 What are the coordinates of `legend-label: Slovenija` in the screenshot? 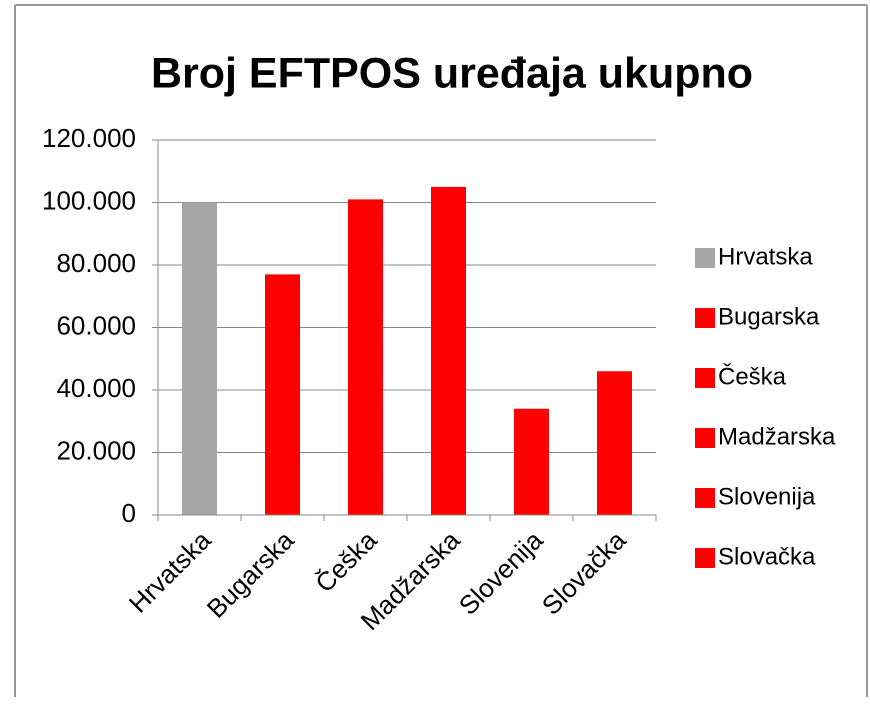 It's located at (767, 496).